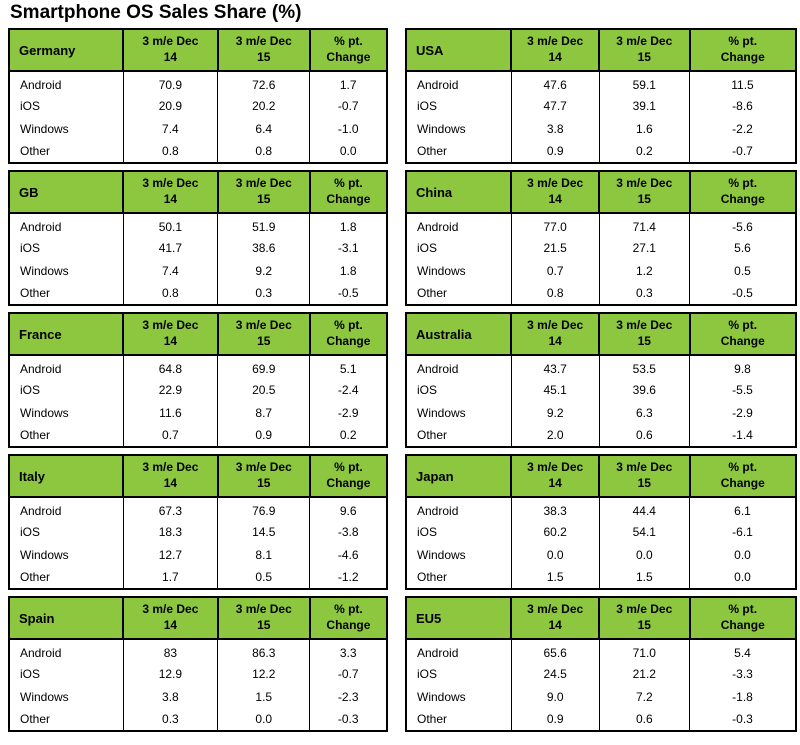  I want to click on os-value-dec14: 83, so click(171, 650).